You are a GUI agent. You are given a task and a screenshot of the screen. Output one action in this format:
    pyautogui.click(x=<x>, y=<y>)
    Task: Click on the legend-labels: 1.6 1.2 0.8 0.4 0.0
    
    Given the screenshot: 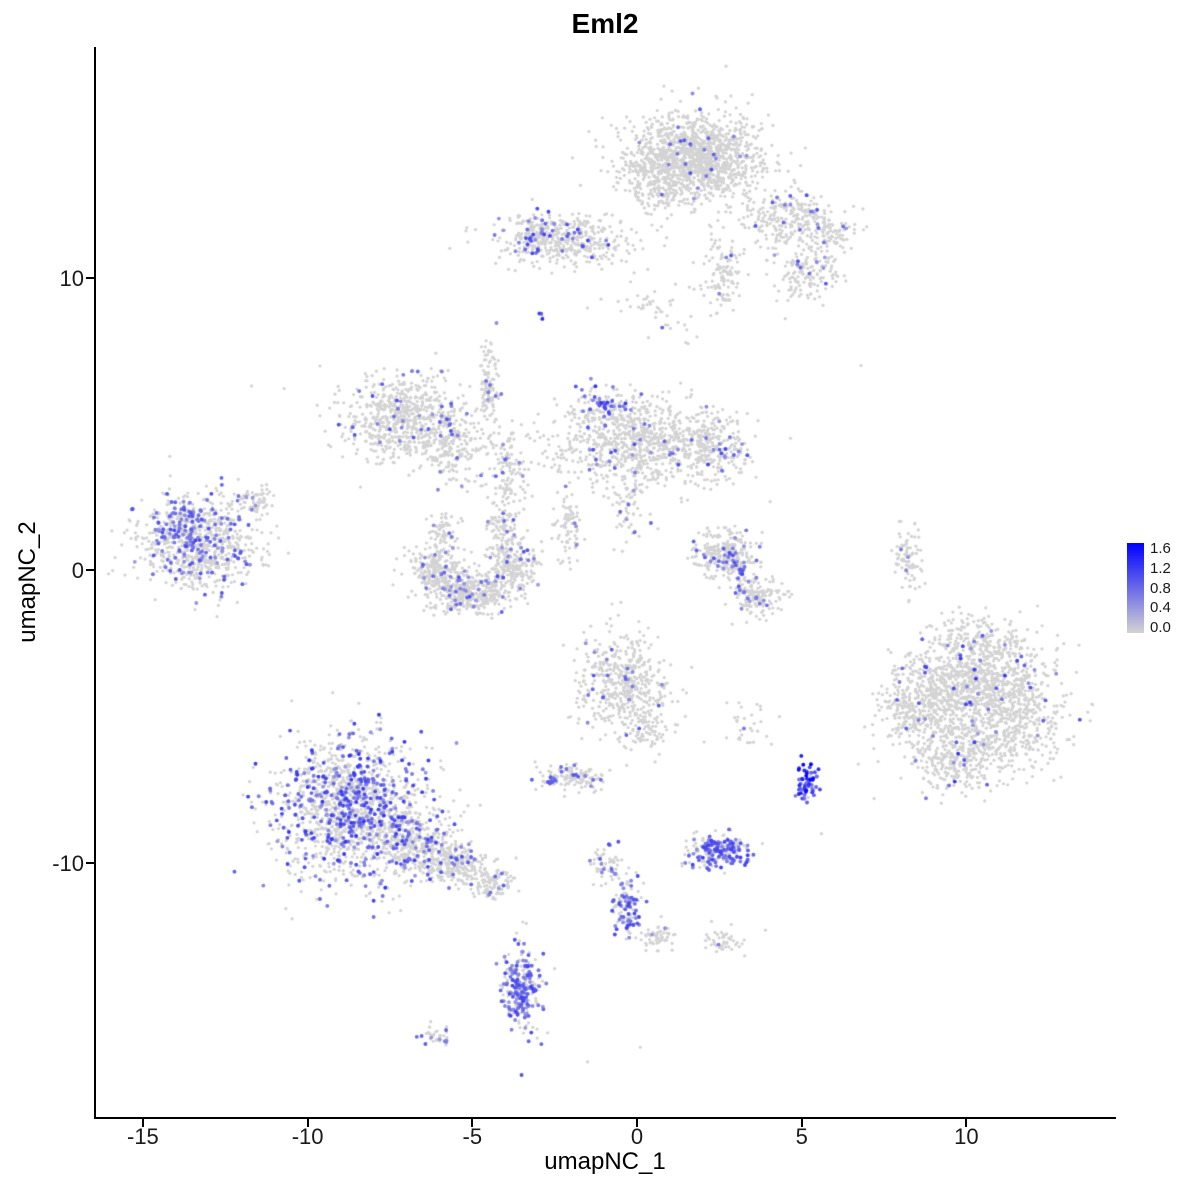 What is the action you would take?
    pyautogui.click(x=1160, y=588)
    